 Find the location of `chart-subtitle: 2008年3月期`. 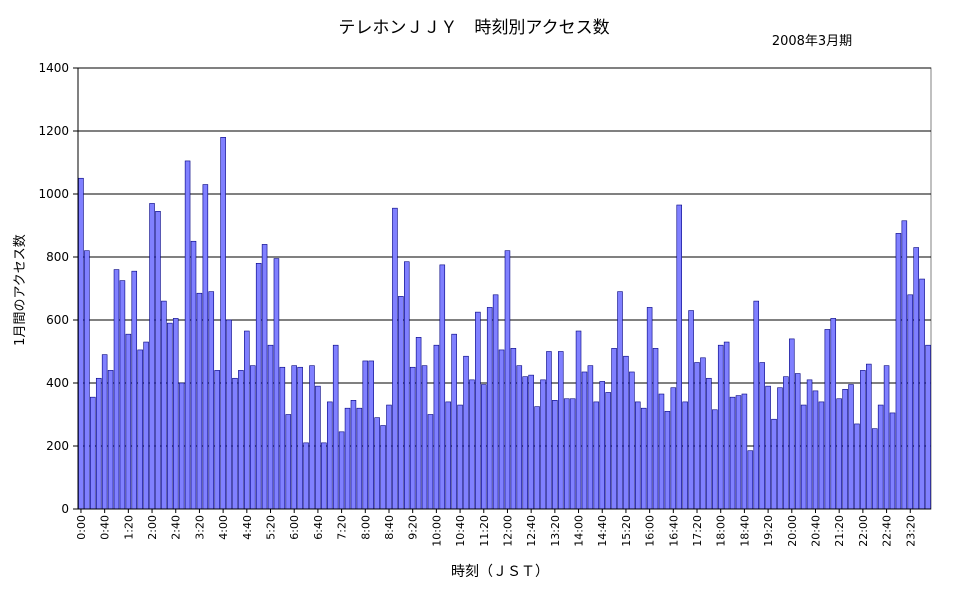

chart-subtitle: 2008年3月期 is located at coordinates (812, 41).